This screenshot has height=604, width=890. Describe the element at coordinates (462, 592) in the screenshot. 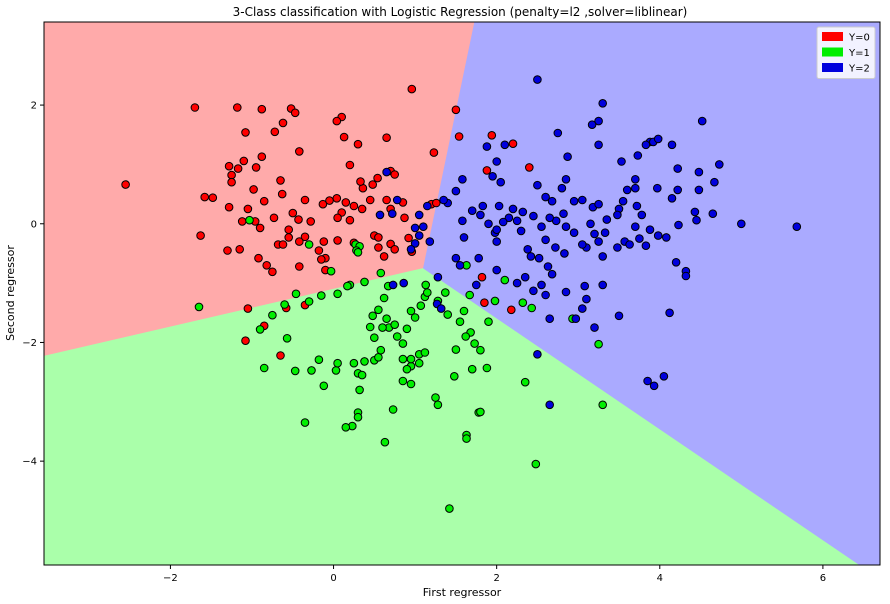

I see `x-axis-label: First regressor` at that location.